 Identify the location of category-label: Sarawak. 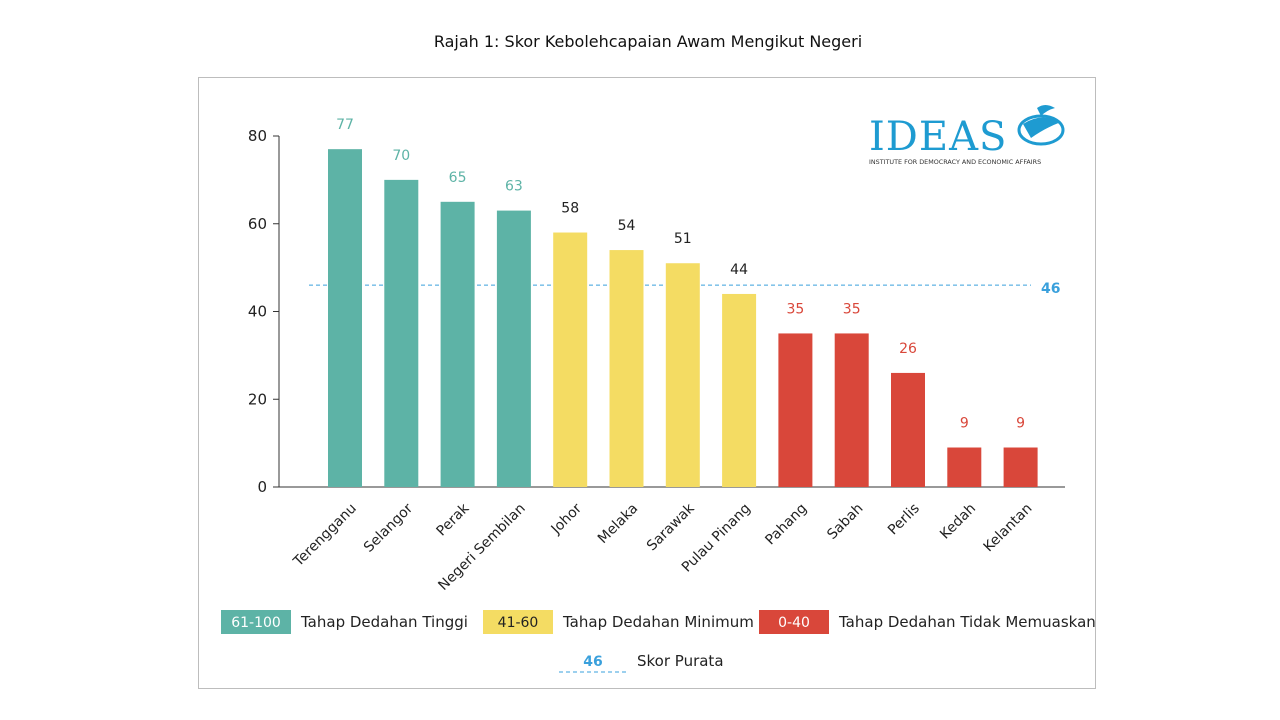
(671, 527).